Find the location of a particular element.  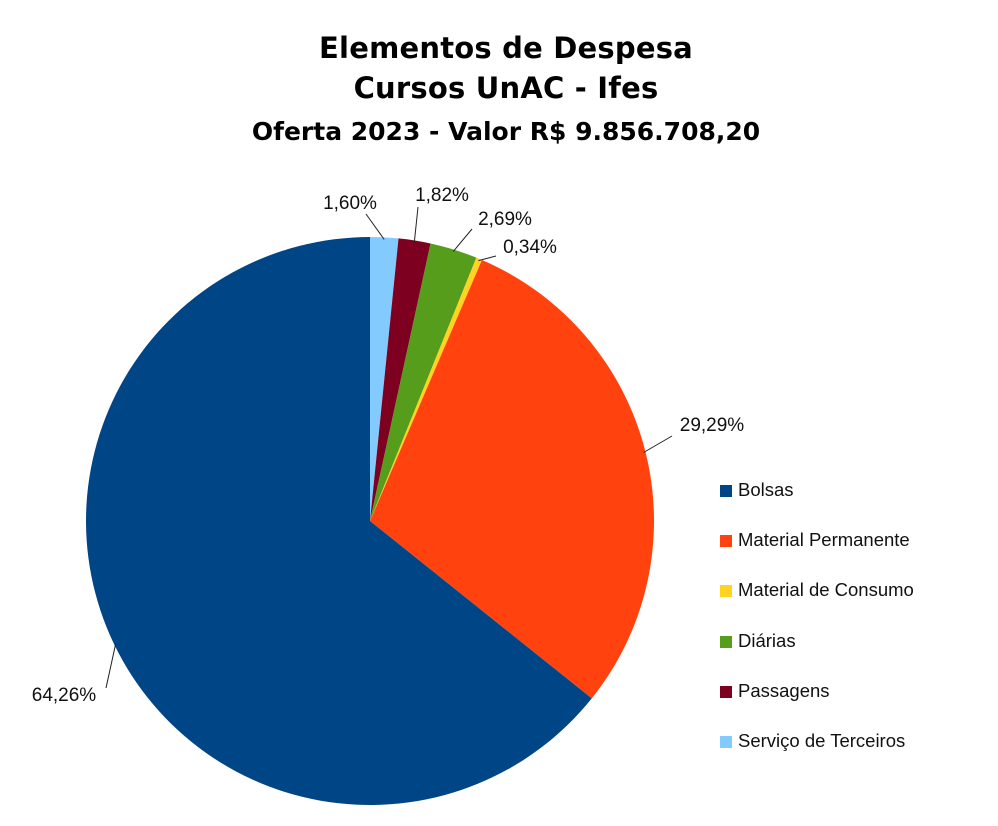

chart-title-line-1: Elementos de Despesa is located at coordinates (506, 48).